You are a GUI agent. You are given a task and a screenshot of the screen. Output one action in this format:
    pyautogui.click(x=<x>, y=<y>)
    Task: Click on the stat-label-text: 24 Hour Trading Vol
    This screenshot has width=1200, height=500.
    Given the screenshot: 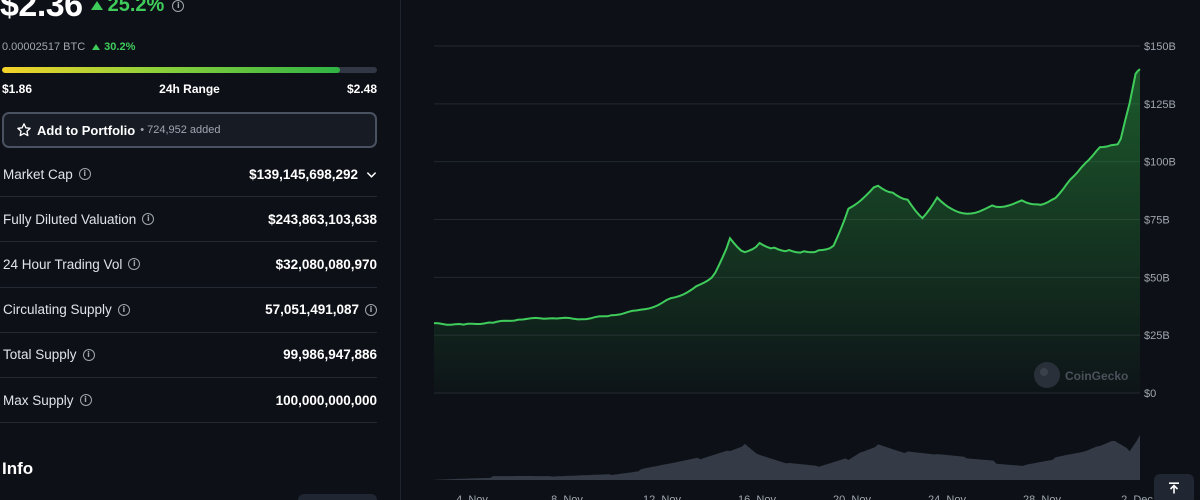 What is the action you would take?
    pyautogui.click(x=63, y=264)
    